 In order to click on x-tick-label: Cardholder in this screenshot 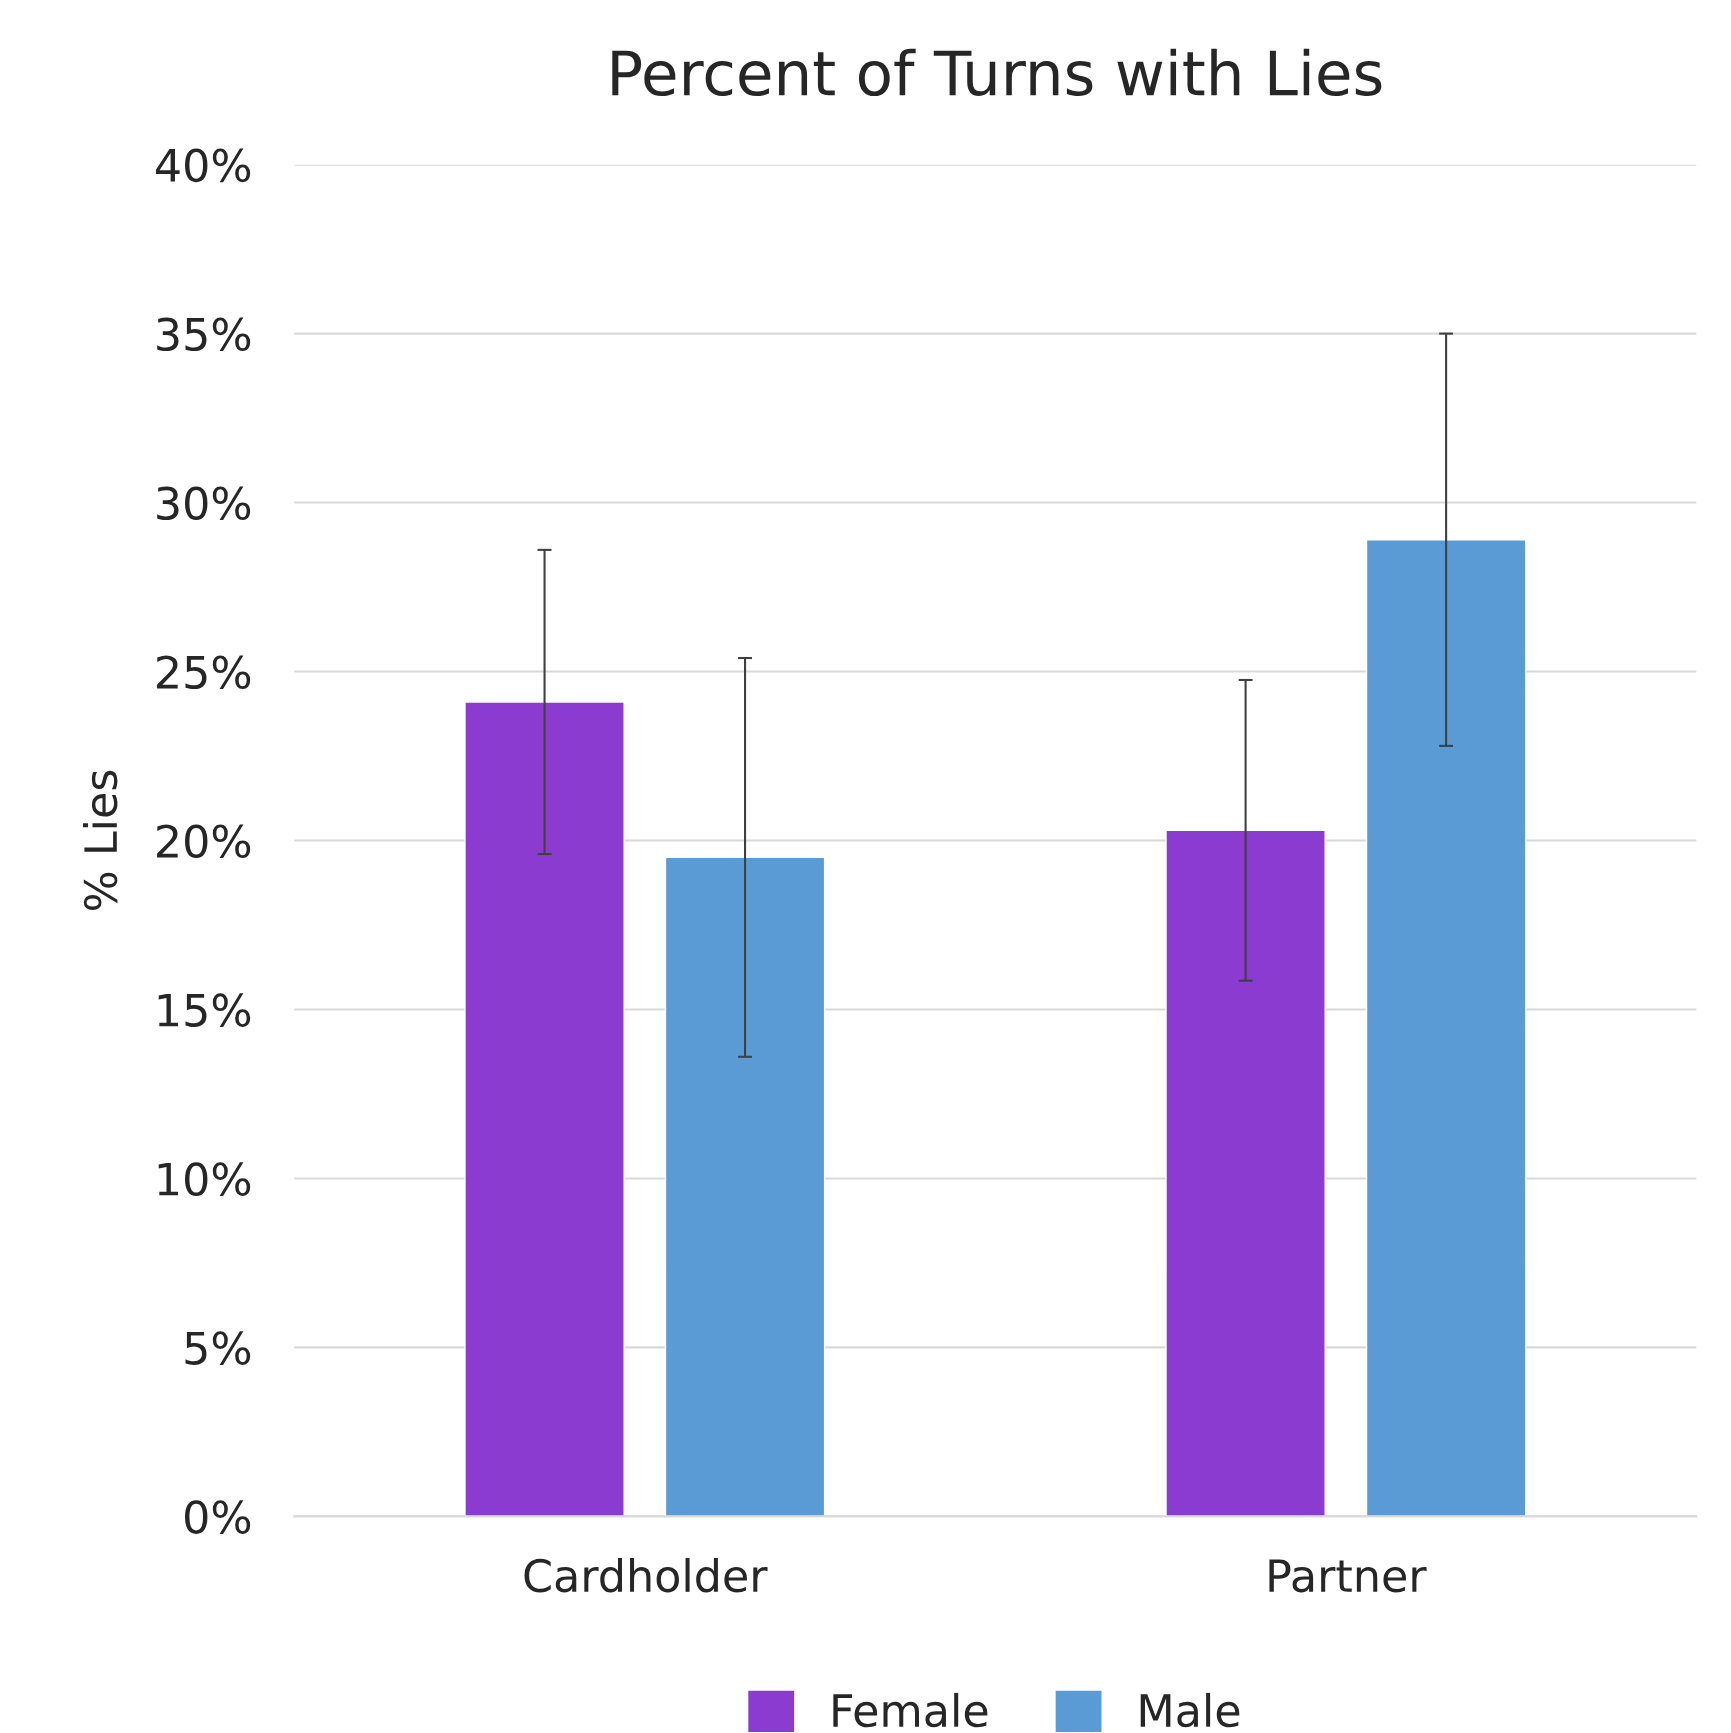, I will do `click(646, 1575)`.